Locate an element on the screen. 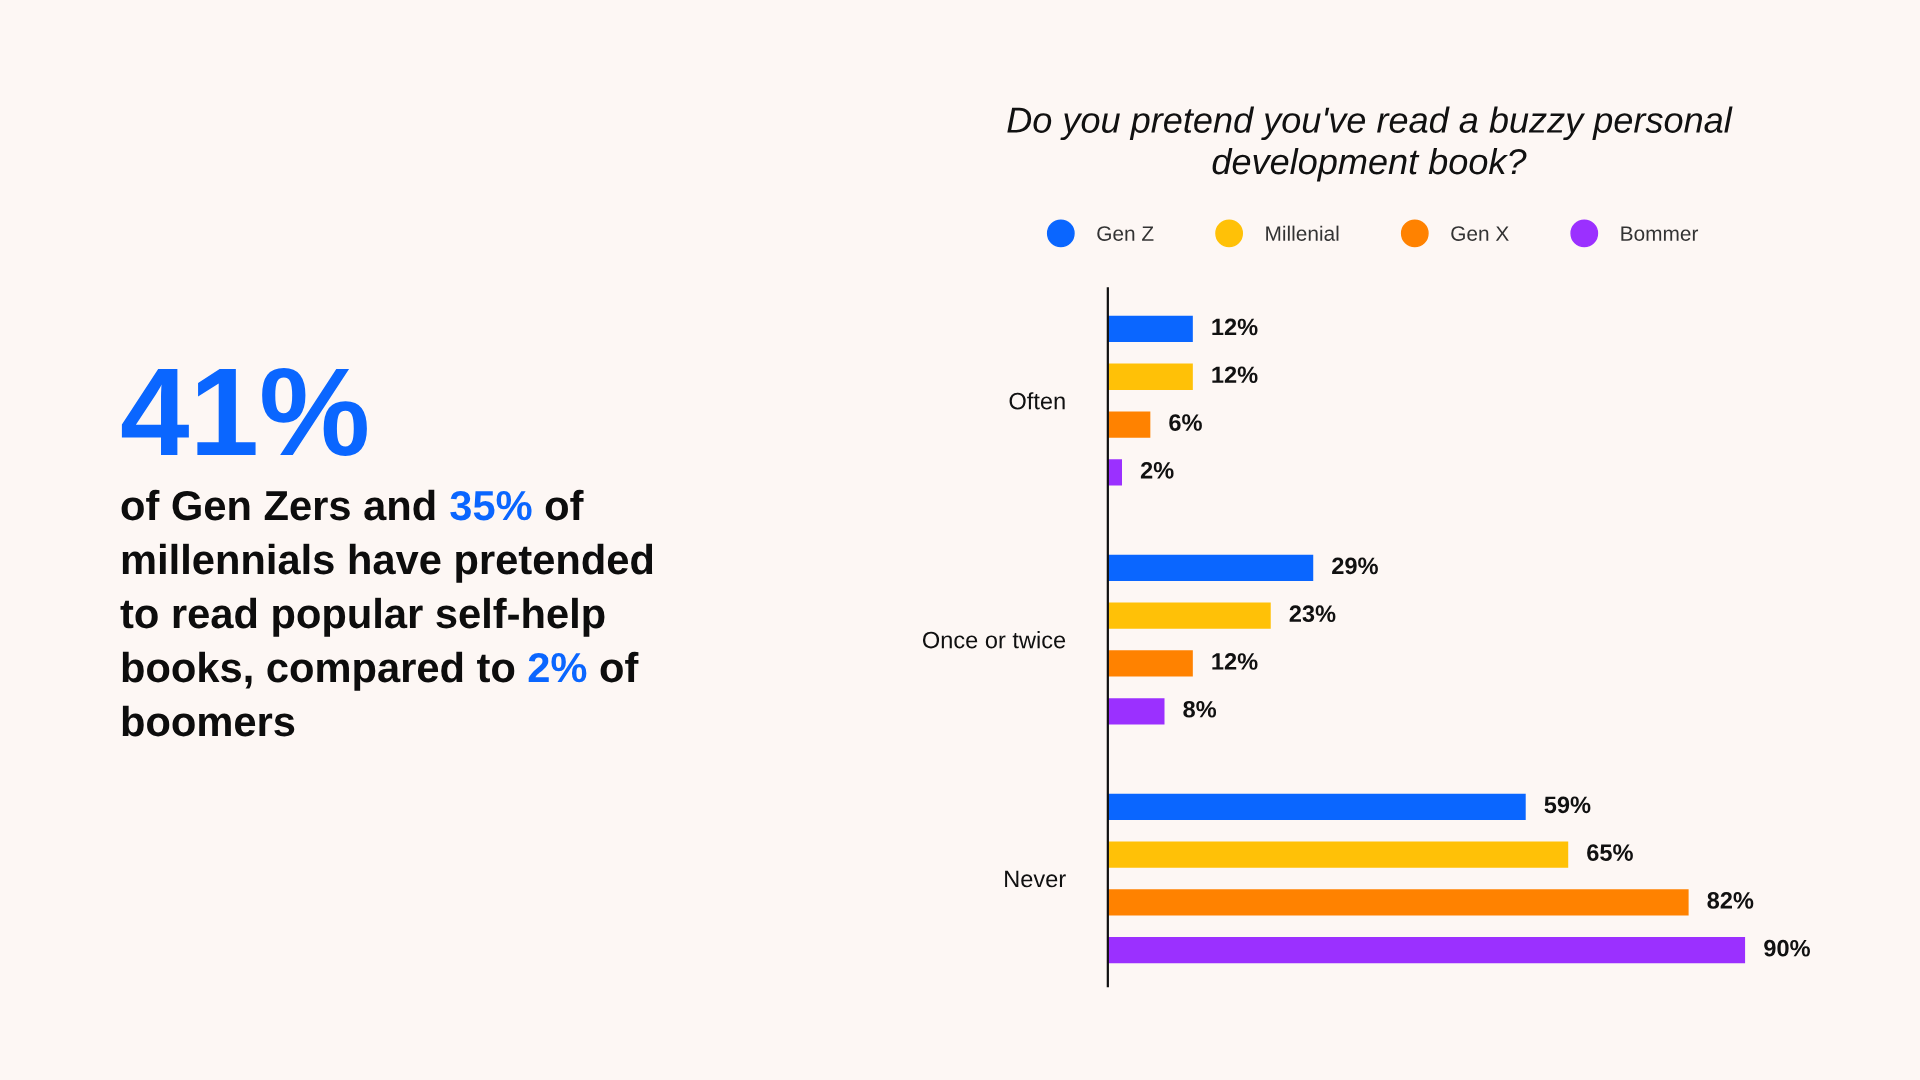 The height and width of the screenshot is (1080, 1920). legend-label: Millenial is located at coordinates (1302, 233).